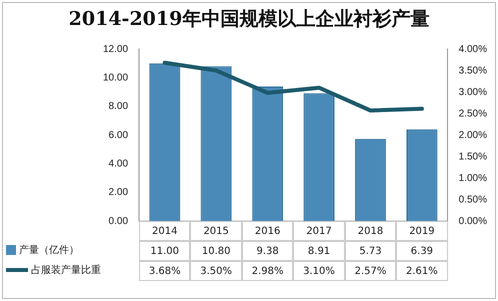 The height and width of the screenshot is (301, 498). I want to click on y-tick-label: 12.00, so click(115, 49).